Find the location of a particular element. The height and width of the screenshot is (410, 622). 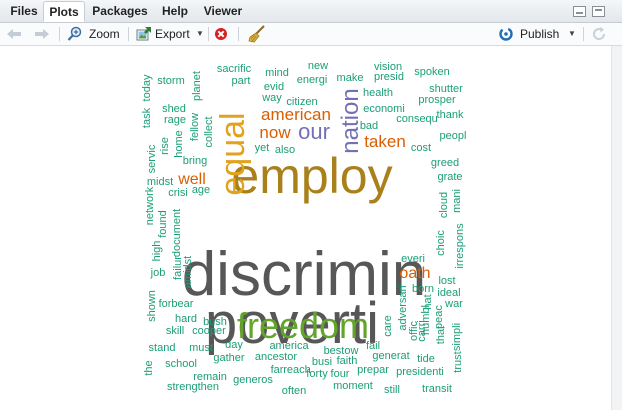

word-cloud-word: found is located at coordinates (163, 224).